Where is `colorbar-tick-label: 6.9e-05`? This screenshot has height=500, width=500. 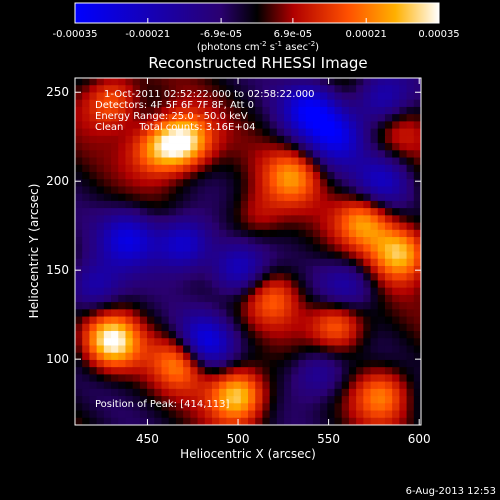 colorbar-tick-label: 6.9e-05 is located at coordinates (293, 34).